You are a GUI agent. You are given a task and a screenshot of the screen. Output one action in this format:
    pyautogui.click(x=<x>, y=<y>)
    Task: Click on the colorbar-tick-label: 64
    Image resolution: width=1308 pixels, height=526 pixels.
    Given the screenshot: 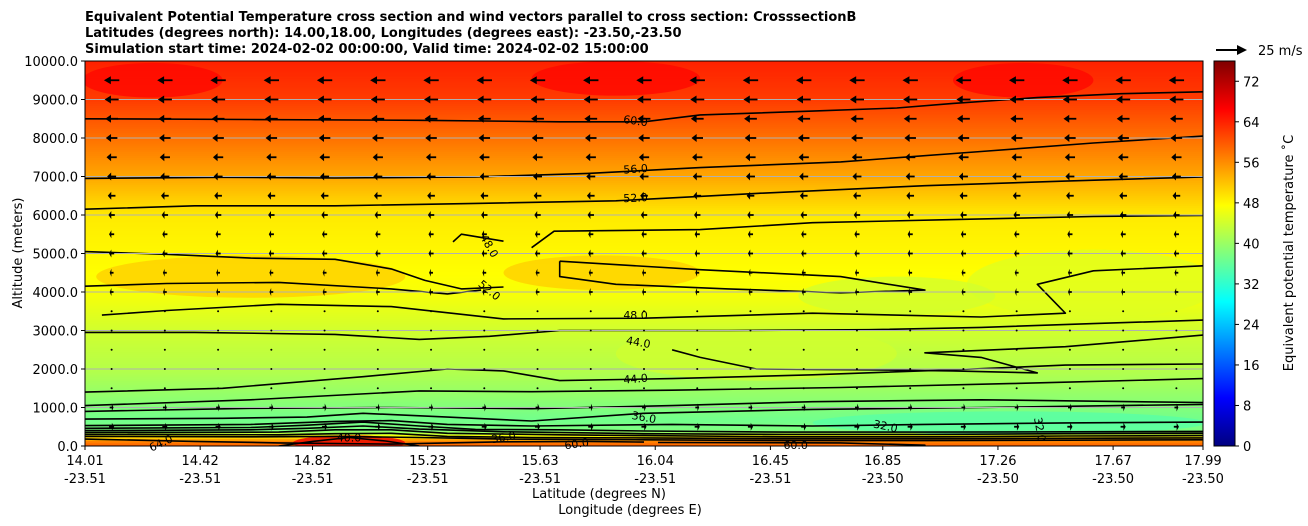 What is the action you would take?
    pyautogui.click(x=1251, y=123)
    